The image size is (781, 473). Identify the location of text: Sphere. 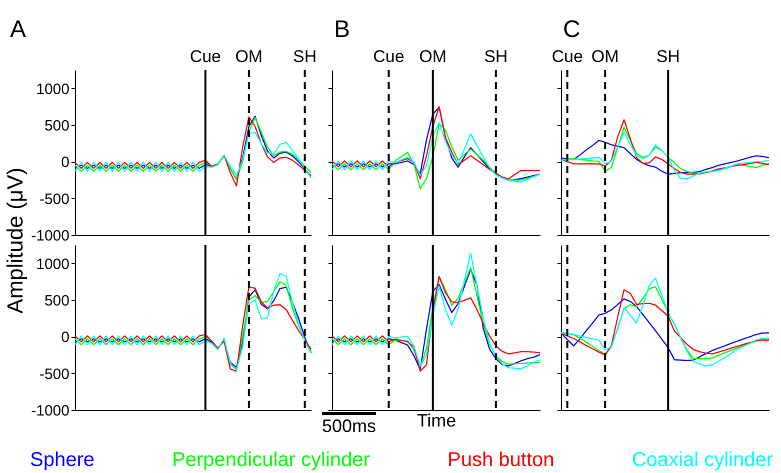
(62, 460).